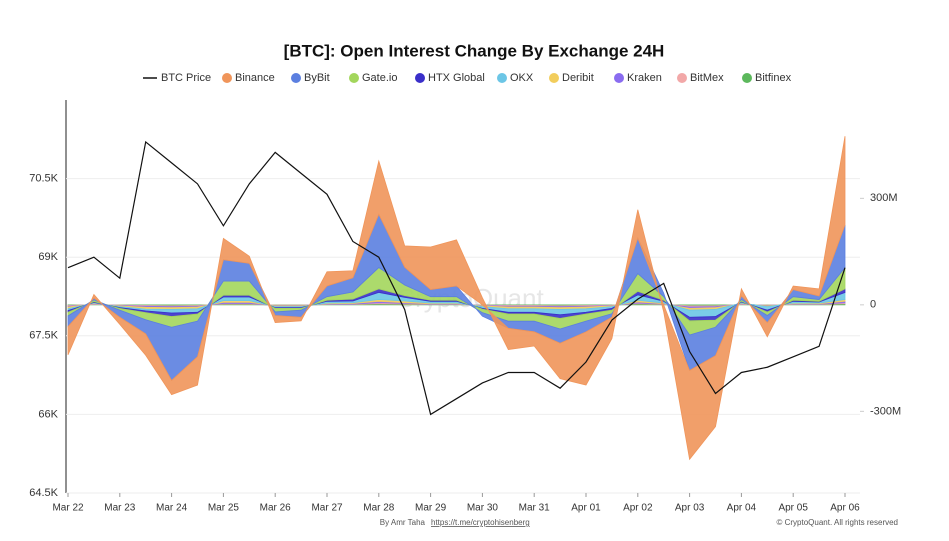  Describe the element at coordinates (742, 508) in the screenshot. I see `x-tick-label: Apr 04` at that location.